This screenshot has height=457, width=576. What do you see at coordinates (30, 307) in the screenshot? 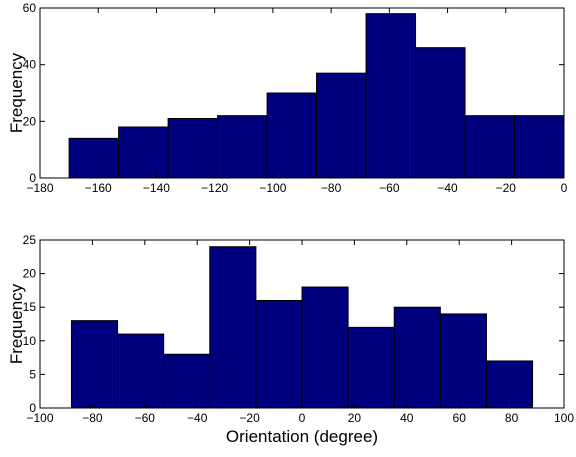
I see `y-tick-label: 15` at bounding box center [30, 307].